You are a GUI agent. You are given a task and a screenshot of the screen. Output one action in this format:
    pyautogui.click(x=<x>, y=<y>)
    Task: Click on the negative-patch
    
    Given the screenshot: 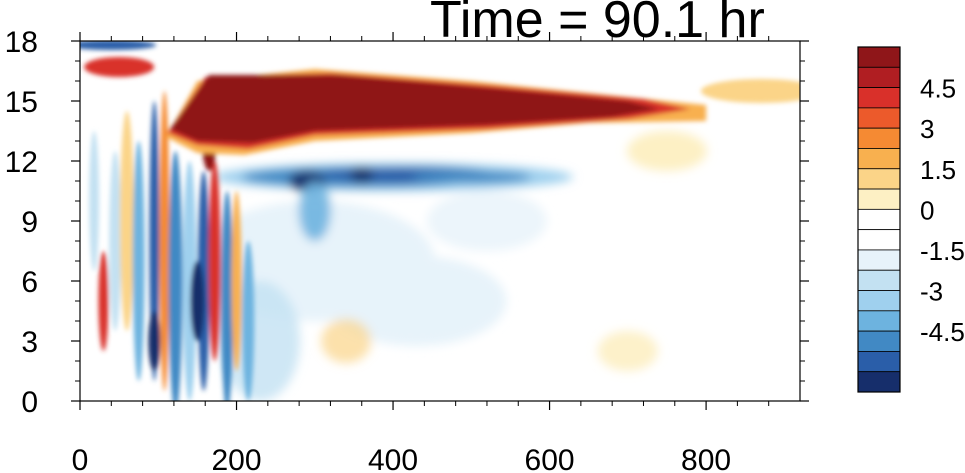 What is the action you would take?
    pyautogui.click(x=118, y=45)
    